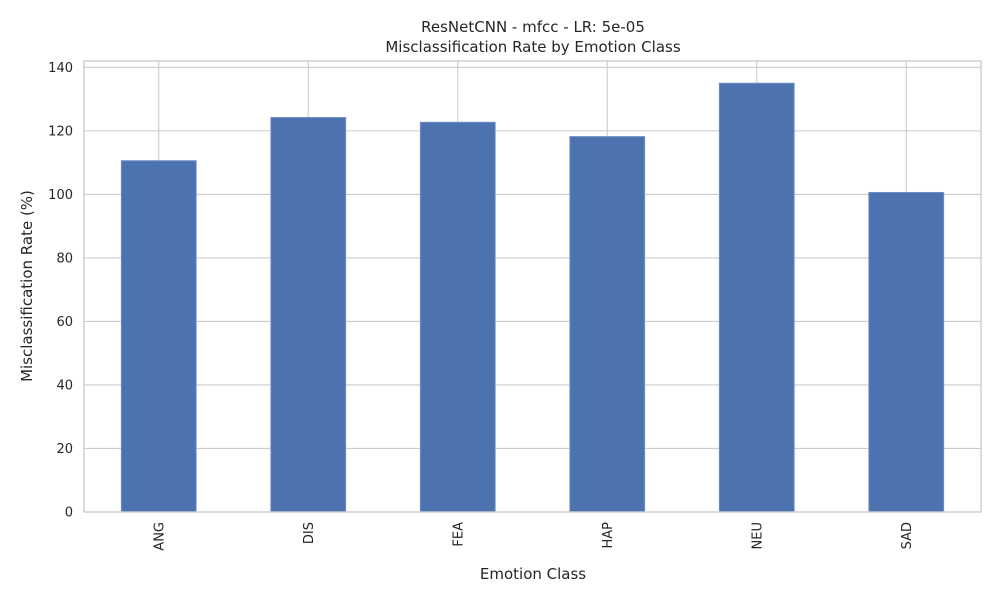 The width and height of the screenshot is (1000, 600). What do you see at coordinates (64, 258) in the screenshot?
I see `y-tick-label: 80` at bounding box center [64, 258].